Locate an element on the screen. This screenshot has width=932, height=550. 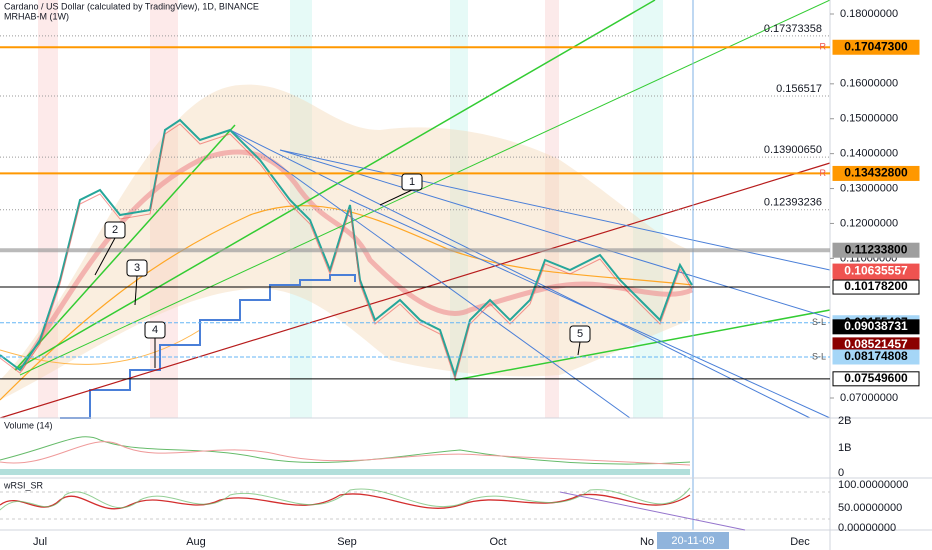
time-label: Oct is located at coordinates (497, 542).